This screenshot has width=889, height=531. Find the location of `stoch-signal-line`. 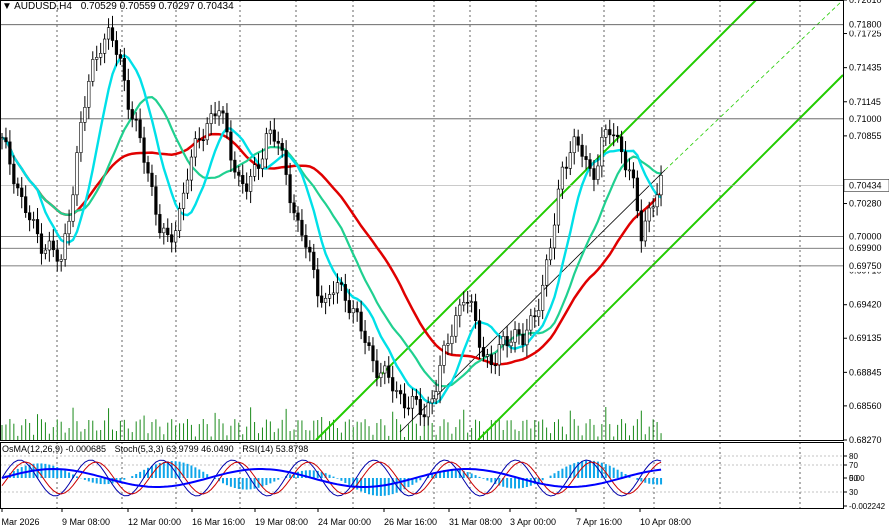

stoch-signal-line is located at coordinates (331, 478).